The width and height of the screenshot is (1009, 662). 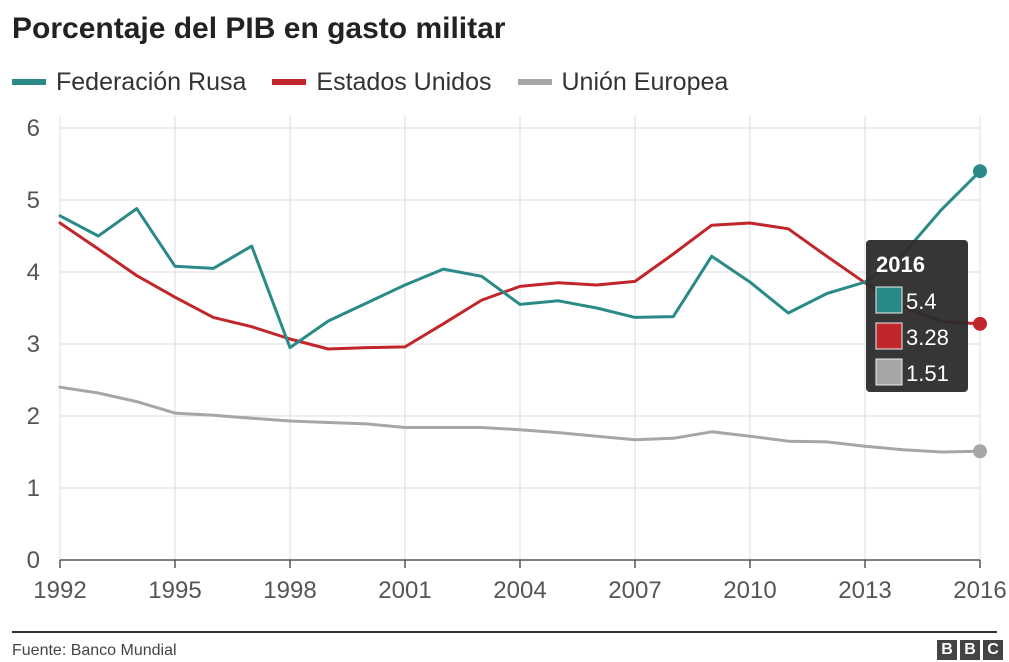 I want to click on legend-label: Federación Rusa, so click(x=151, y=81).